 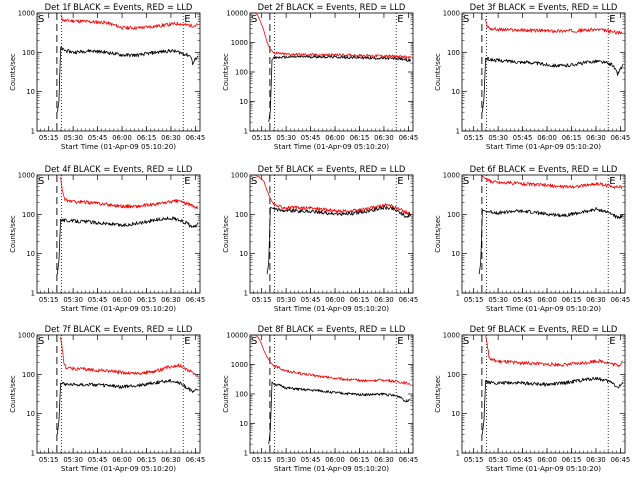 I want to click on plot-6-y-tick-label: 10, so click(x=455, y=254).